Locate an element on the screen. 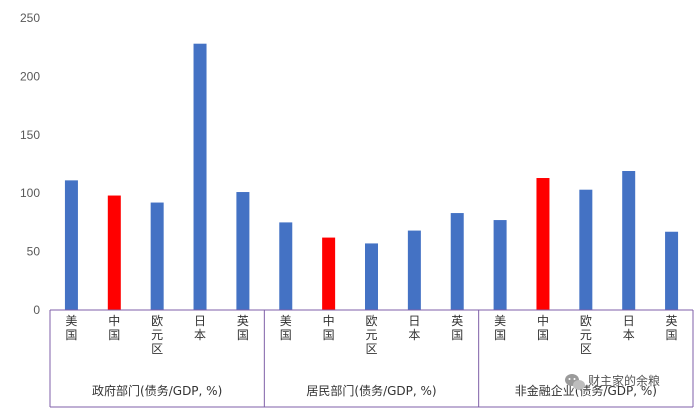 The image size is (700, 414). watermark-text: 财主家的余粮 is located at coordinates (624, 380).